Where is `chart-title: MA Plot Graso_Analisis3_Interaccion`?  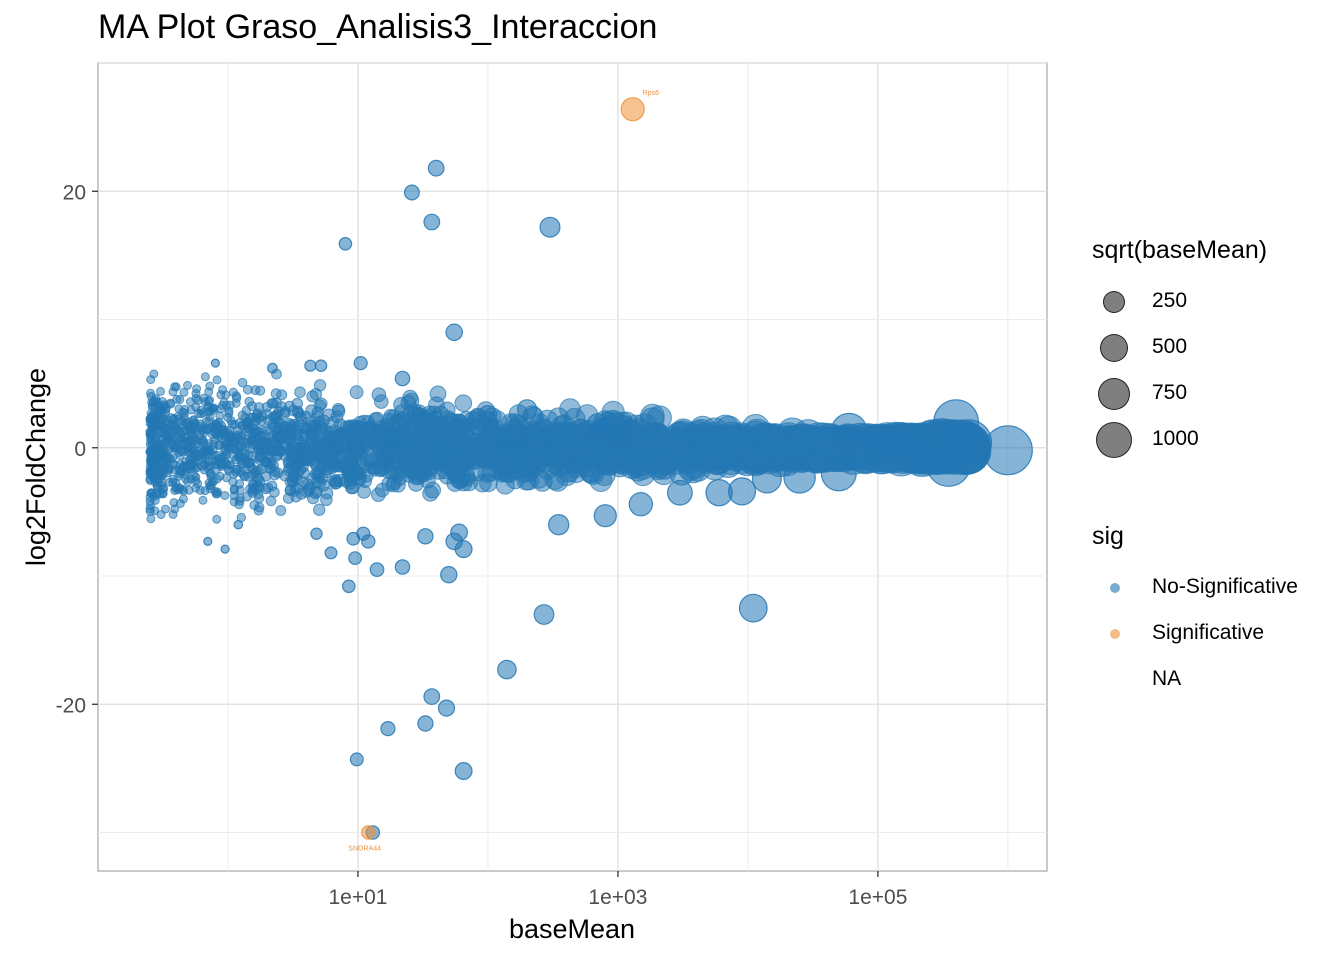
chart-title: MA Plot Graso_Analisis3_Interaccion is located at coordinates (378, 27).